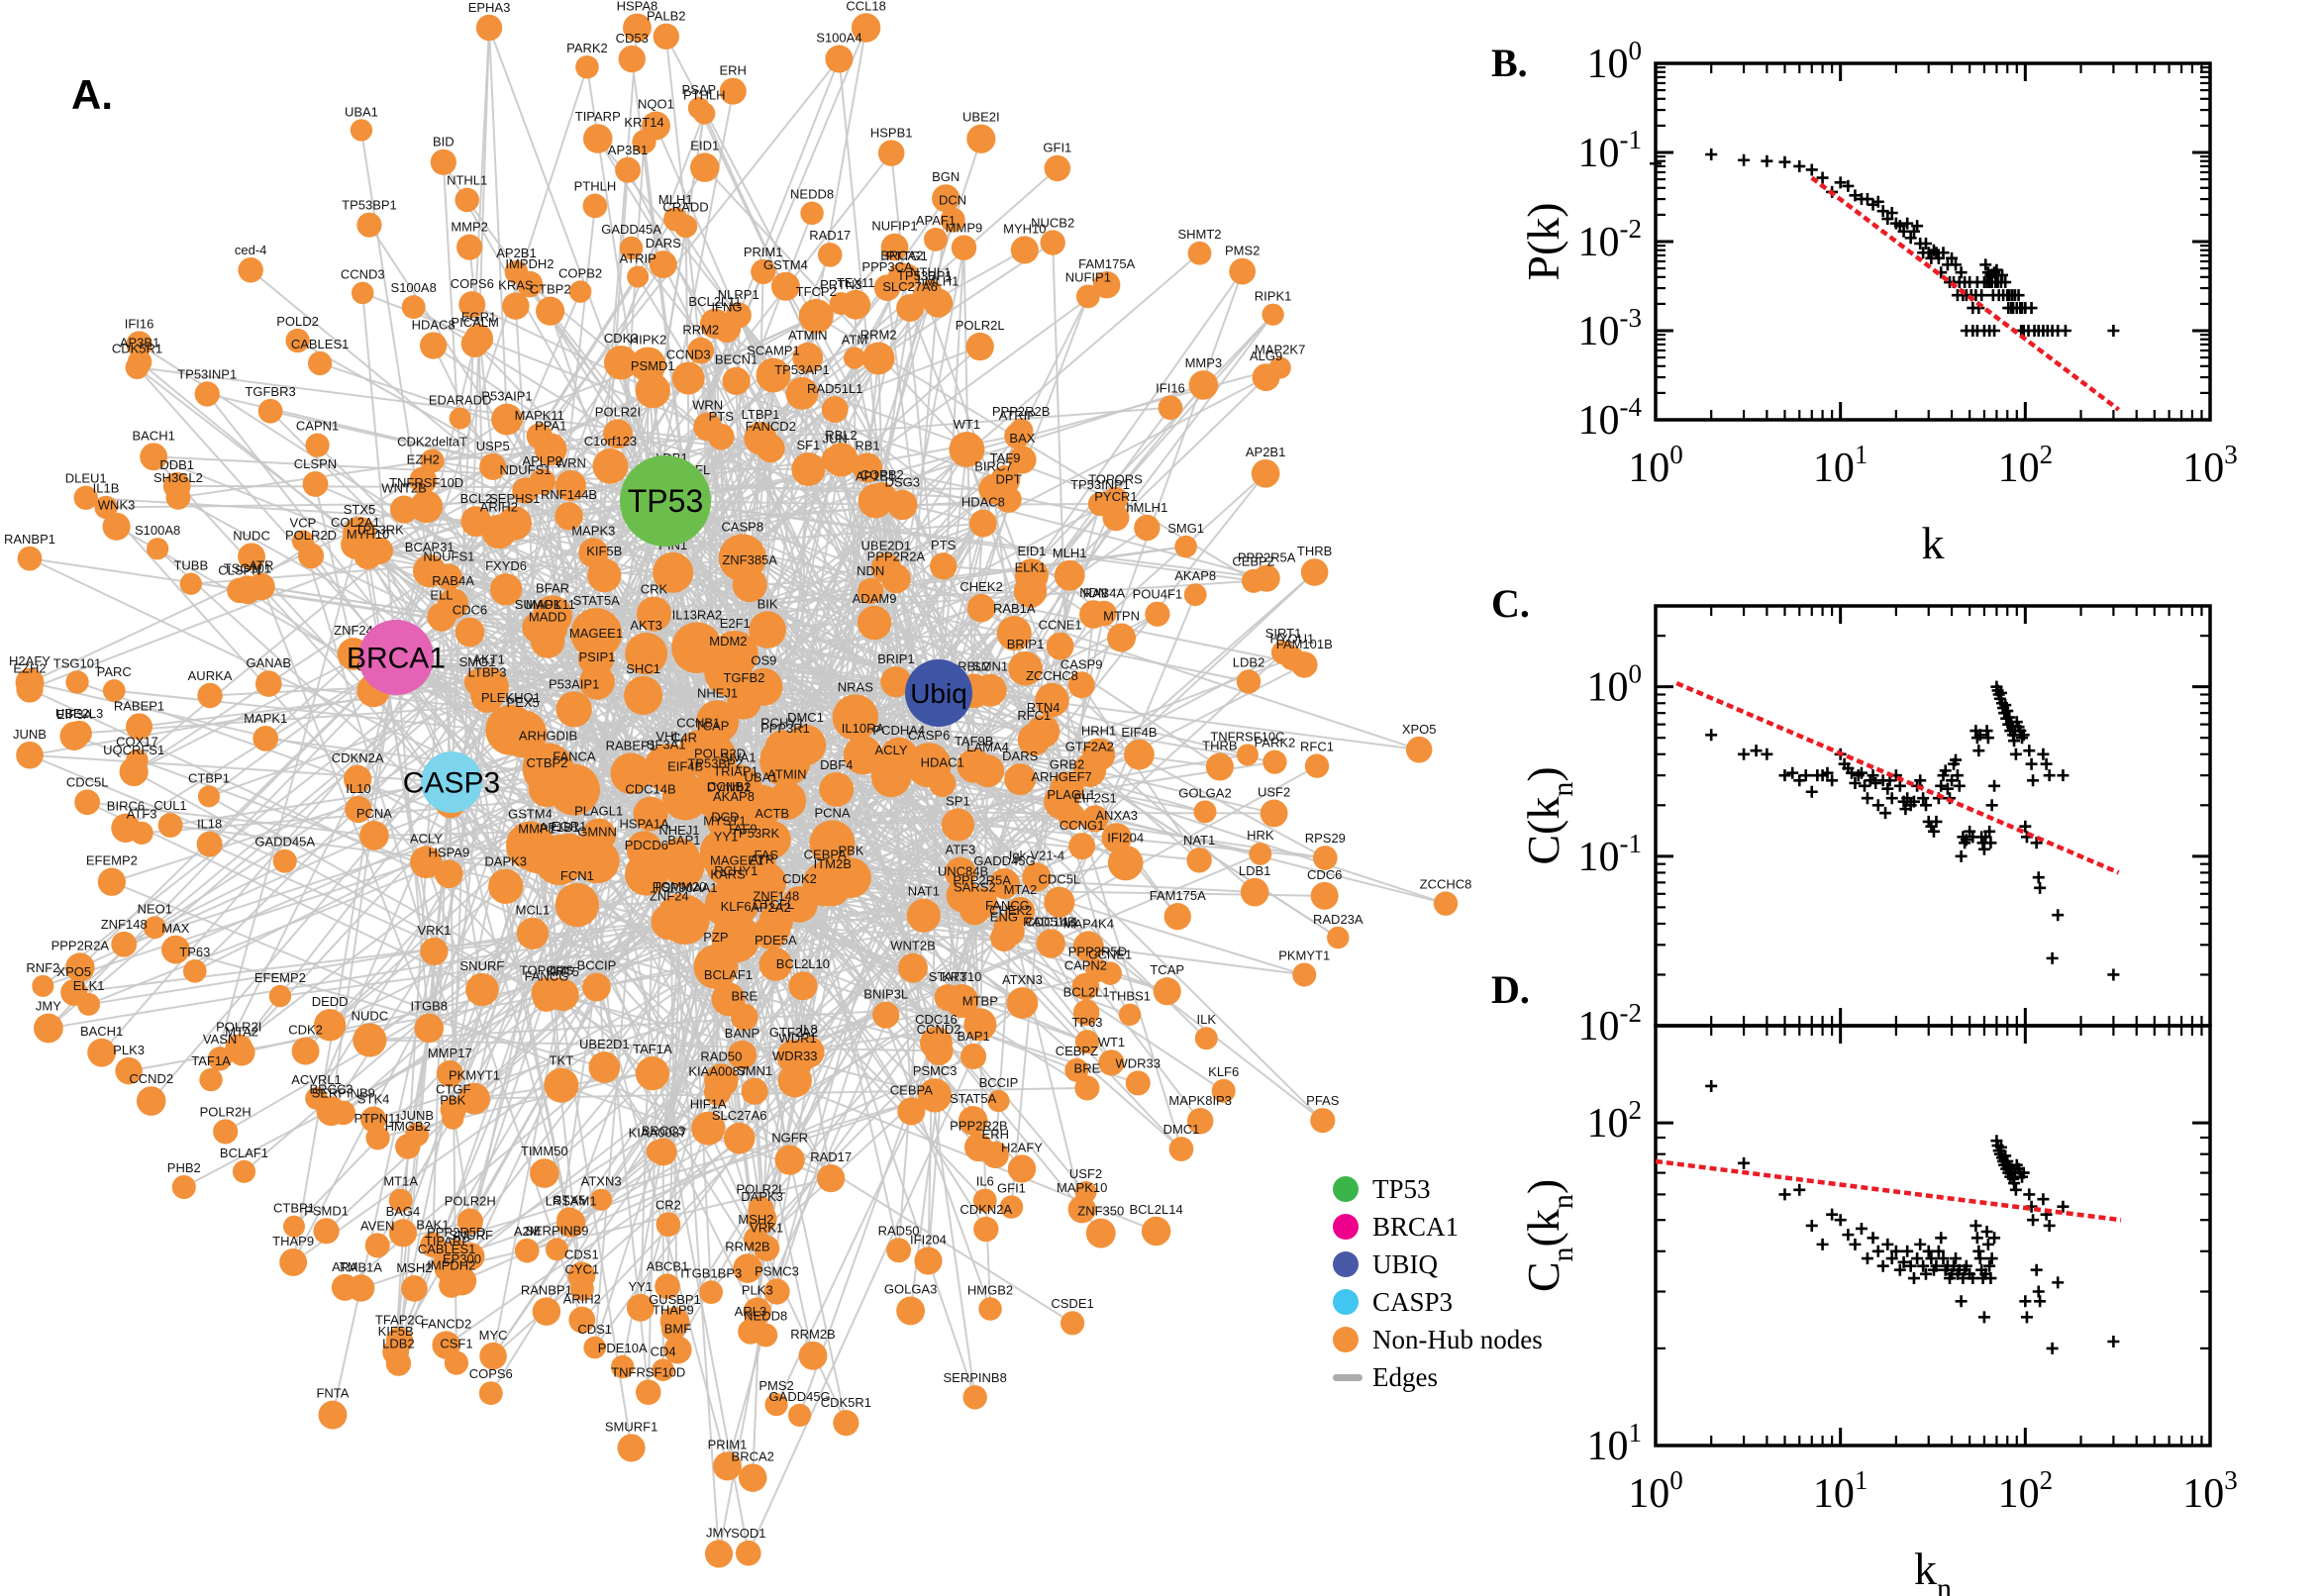  Describe the element at coordinates (735, 623) in the screenshot. I see `node-label: E2F1` at that location.